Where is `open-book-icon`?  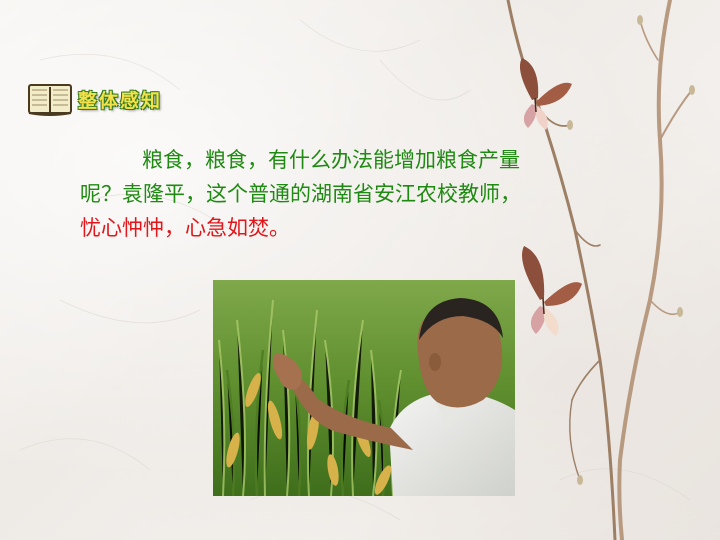 open-book-icon is located at coordinates (50, 100).